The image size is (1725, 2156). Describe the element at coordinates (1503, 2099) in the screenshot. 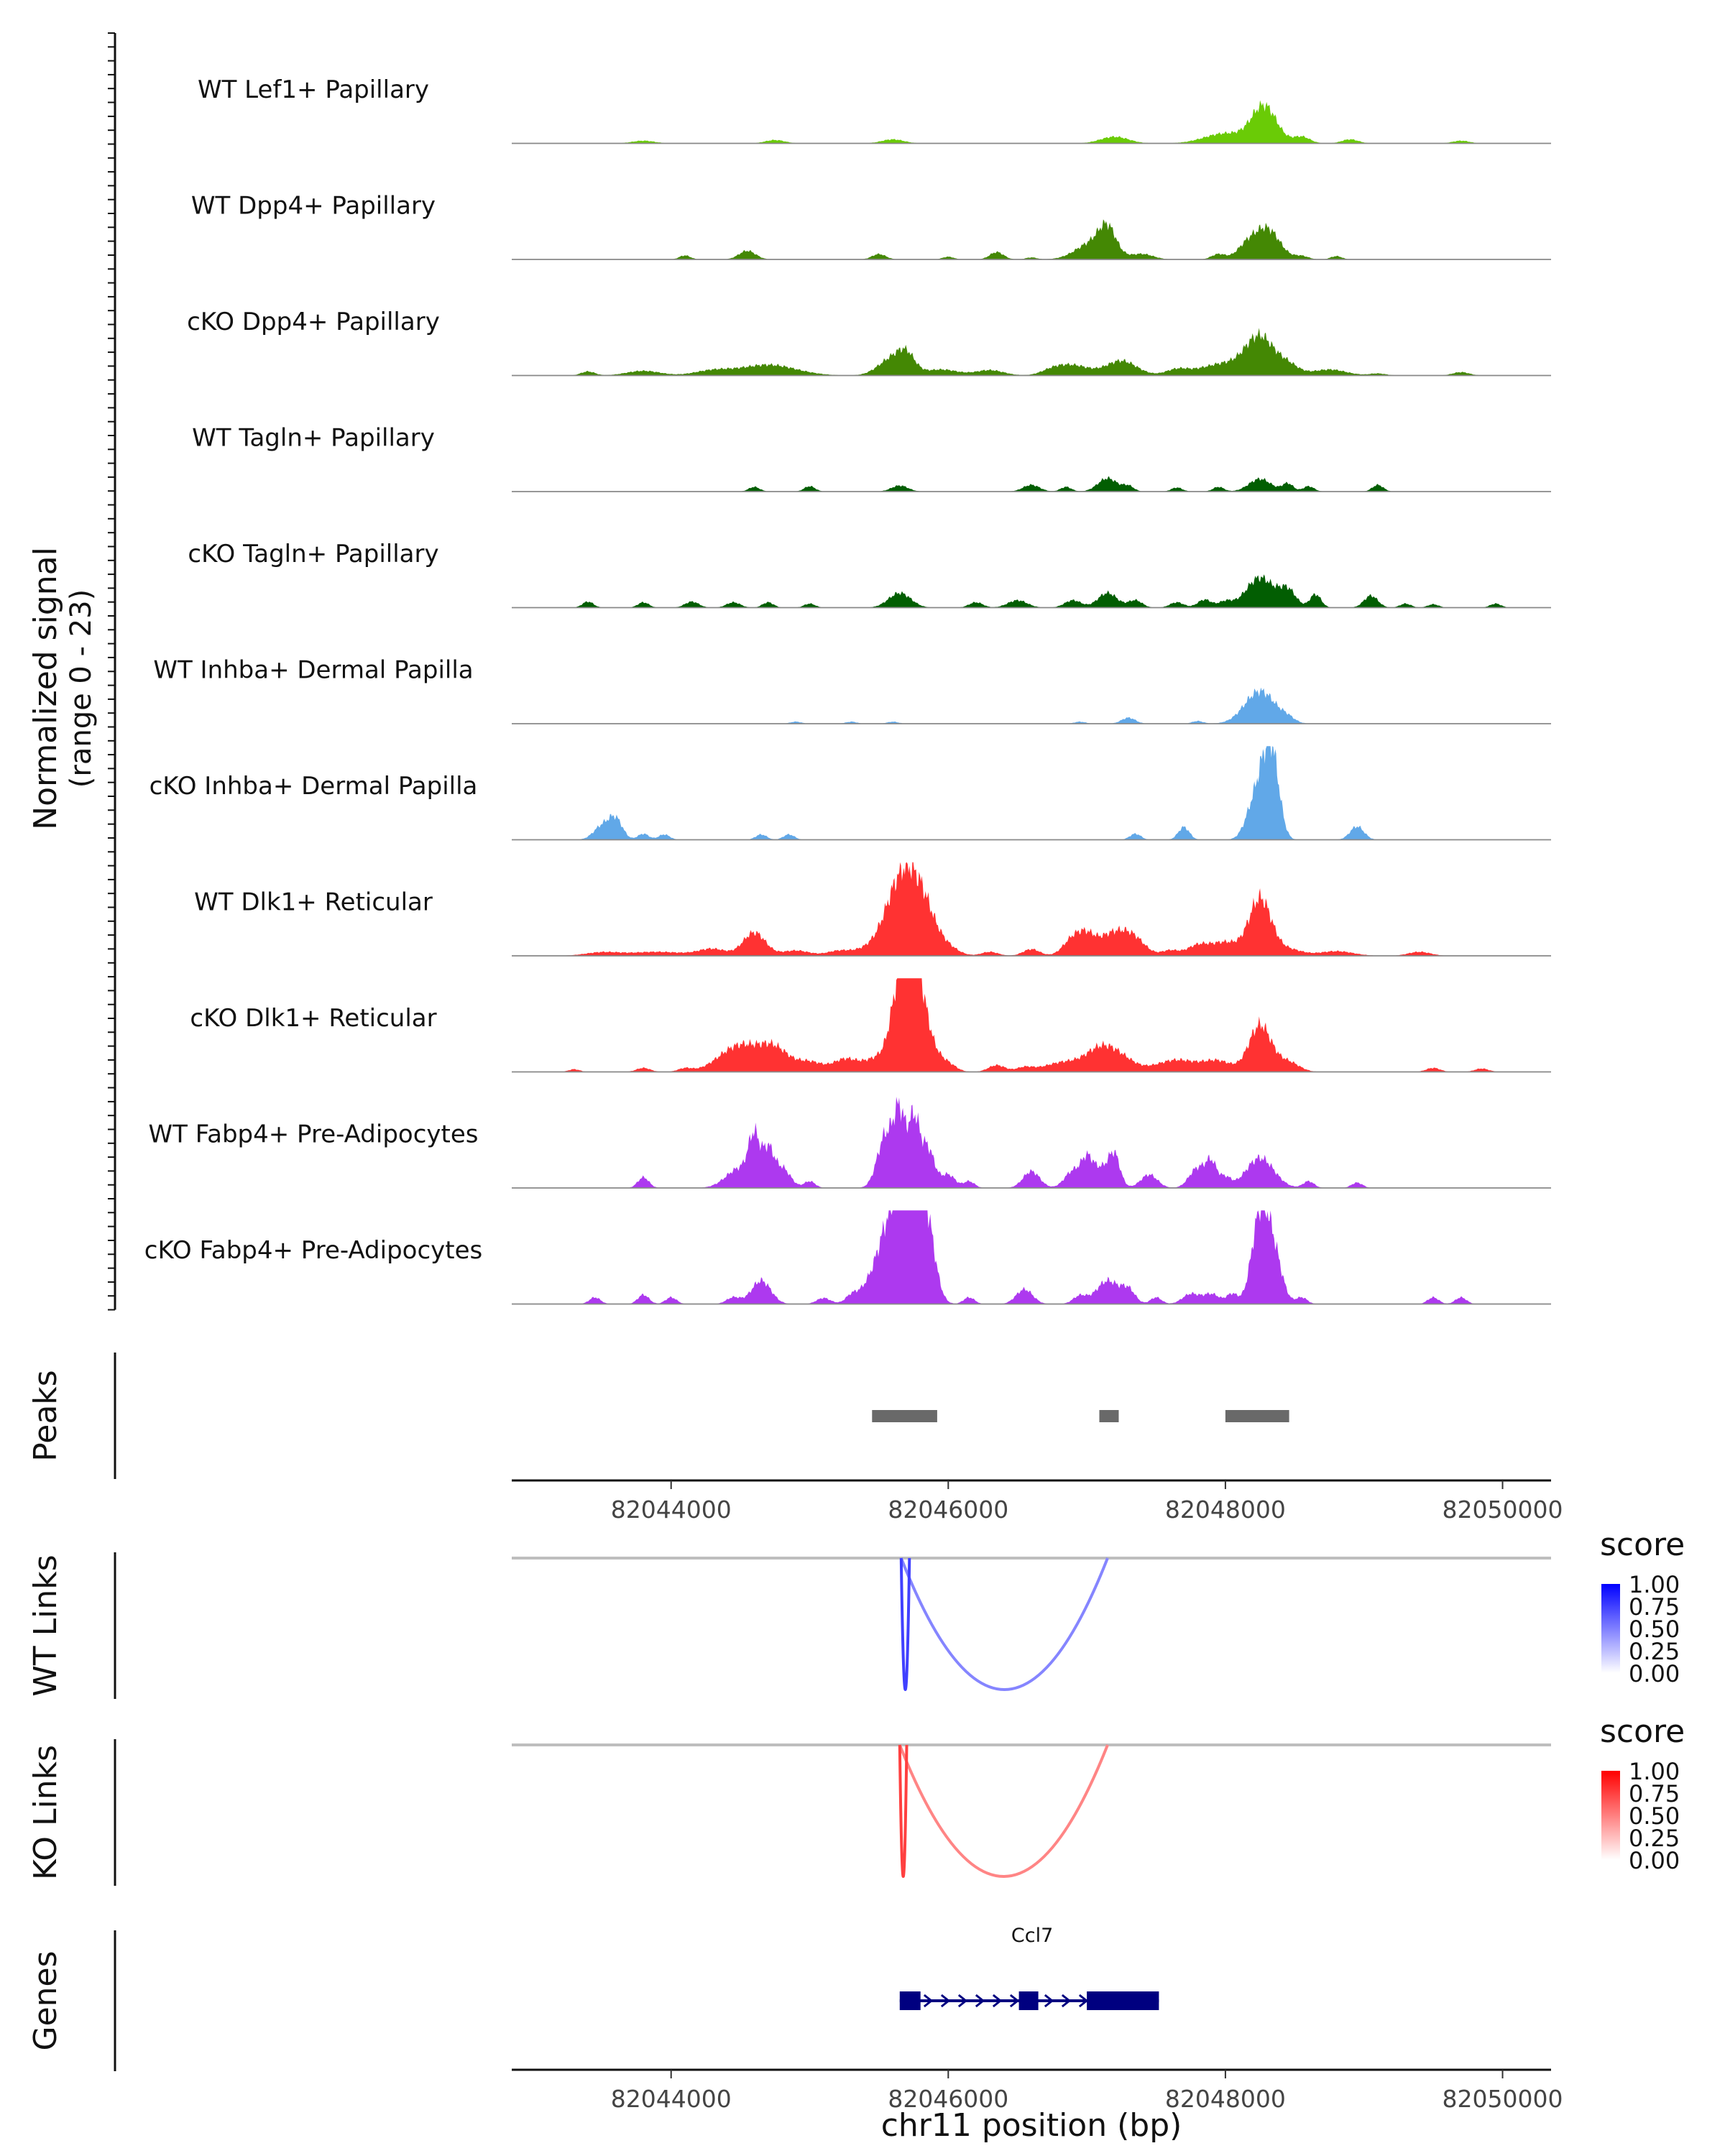

I see `genes-x-axis-tick-label: 82050000` at that location.